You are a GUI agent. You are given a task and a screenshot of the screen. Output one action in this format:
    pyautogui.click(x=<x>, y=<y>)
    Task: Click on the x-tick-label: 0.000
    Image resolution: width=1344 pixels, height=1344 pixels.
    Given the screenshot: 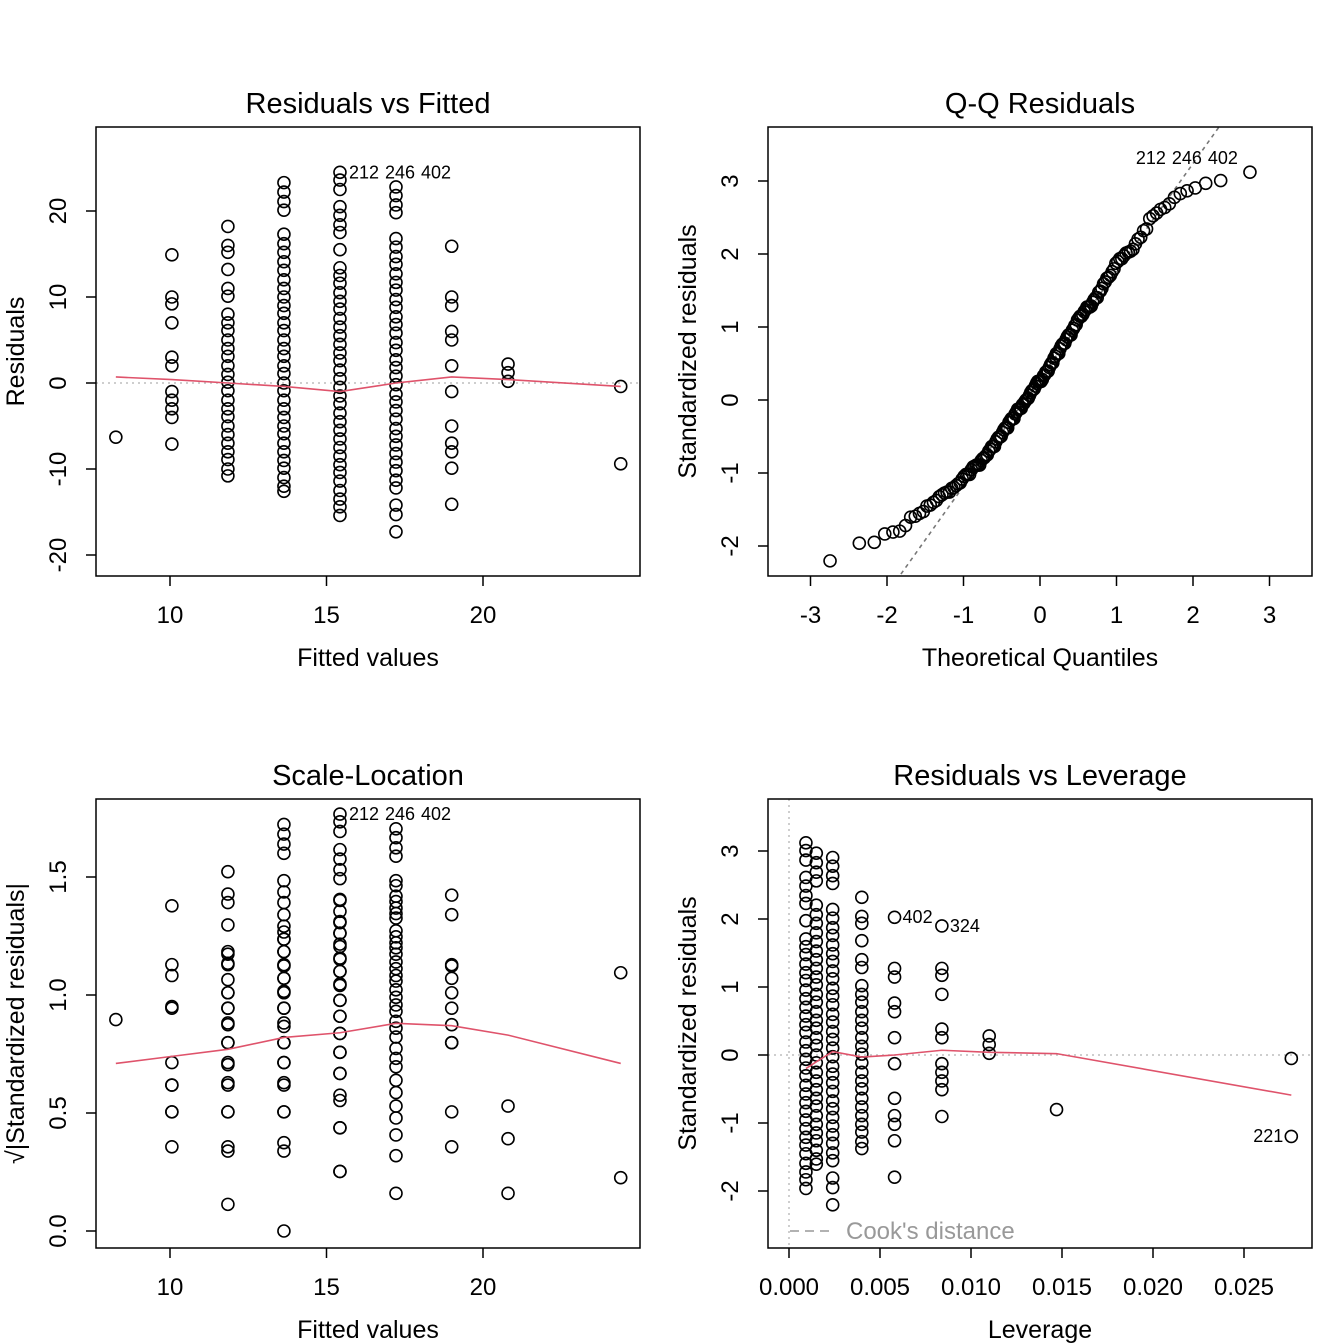 What is the action you would take?
    pyautogui.click(x=789, y=1287)
    